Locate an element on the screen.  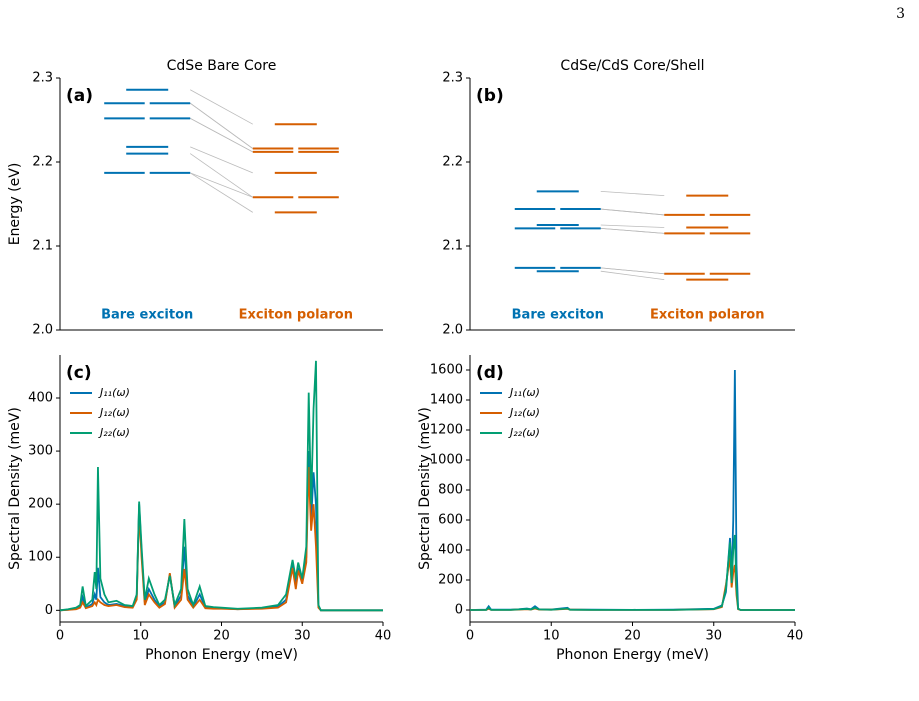
panel-label: (b) is located at coordinates (490, 96).